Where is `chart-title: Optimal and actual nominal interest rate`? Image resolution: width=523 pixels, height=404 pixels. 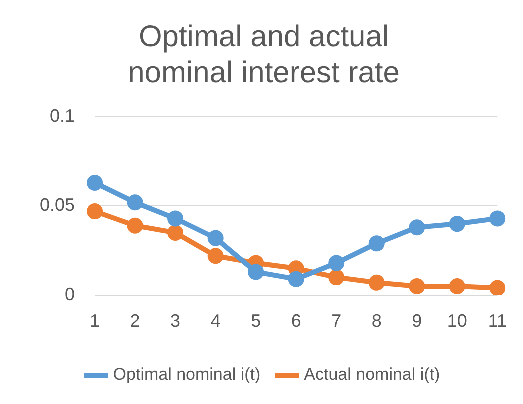 chart-title: Optimal and actual nominal interest rate is located at coordinates (264, 55).